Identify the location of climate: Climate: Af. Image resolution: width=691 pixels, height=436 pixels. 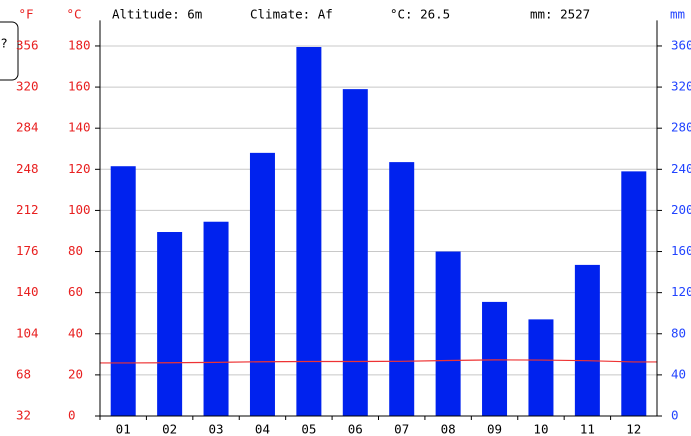
(291, 14).